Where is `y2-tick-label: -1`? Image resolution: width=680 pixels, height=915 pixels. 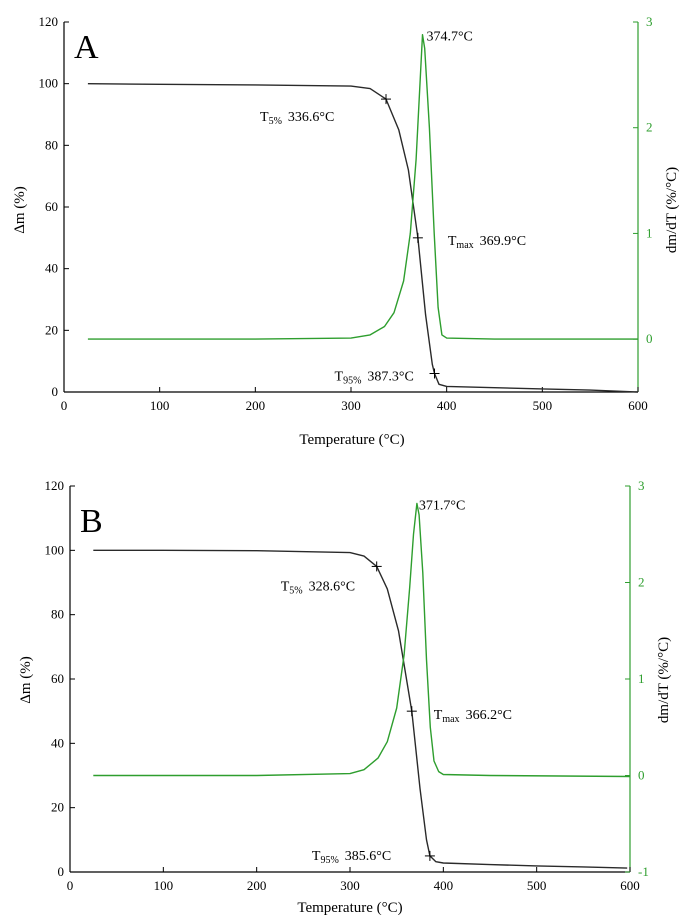
y2-tick-label: -1 is located at coordinates (643, 871).